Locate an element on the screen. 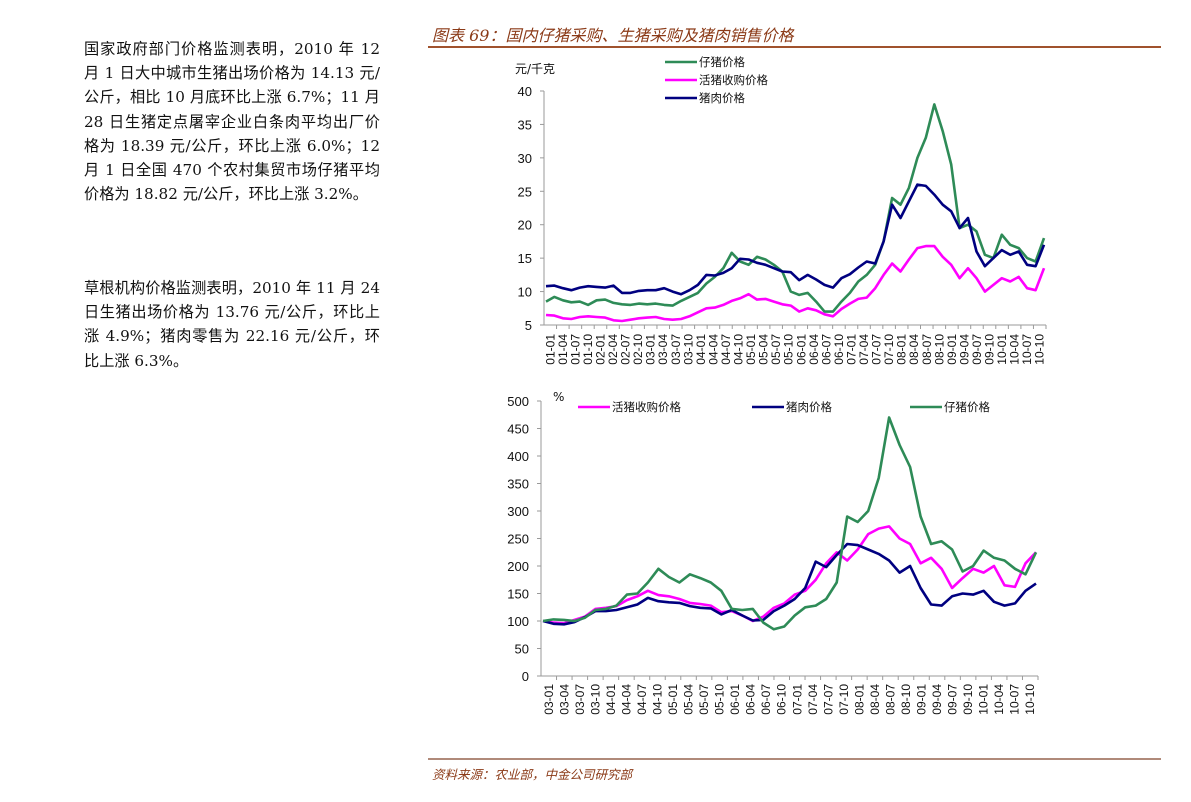 Image resolution: width=1191 pixels, height=802 pixels. x-tick-label: 10-04 is located at coordinates (1015, 349).